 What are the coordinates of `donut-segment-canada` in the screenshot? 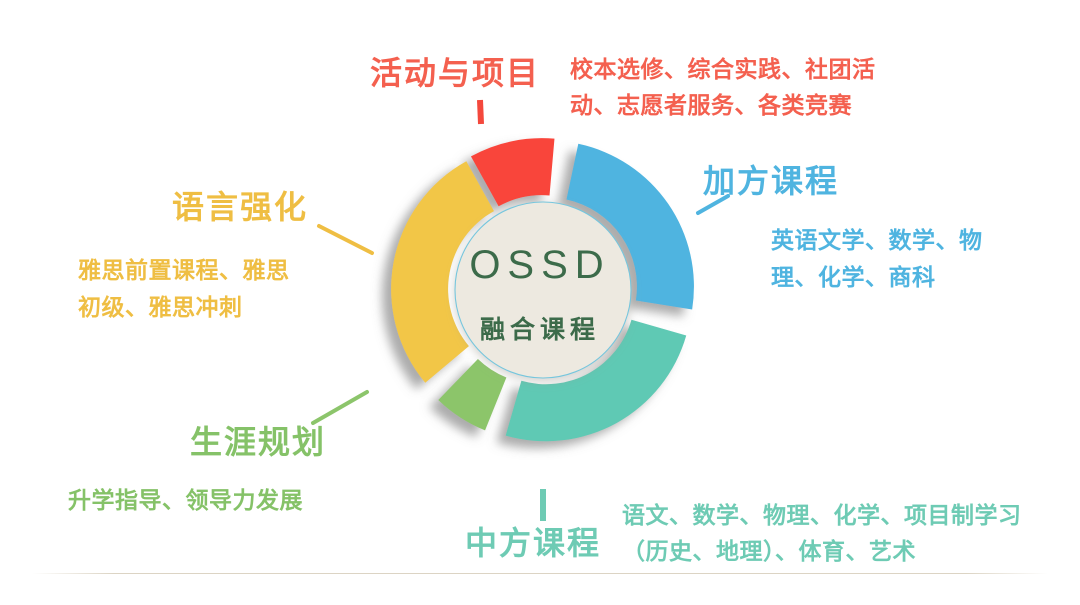 It's located at (630, 226).